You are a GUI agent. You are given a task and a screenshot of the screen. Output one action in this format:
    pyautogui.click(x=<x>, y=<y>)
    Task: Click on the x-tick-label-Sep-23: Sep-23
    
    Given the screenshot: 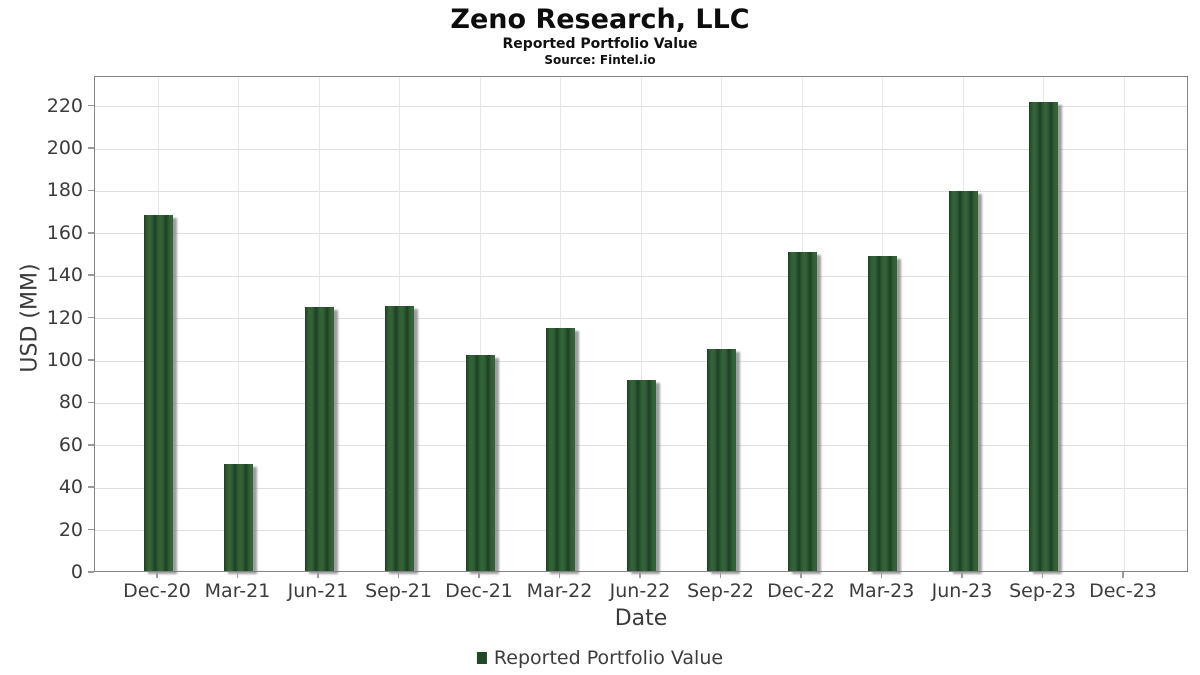 What is the action you would take?
    pyautogui.click(x=1042, y=591)
    